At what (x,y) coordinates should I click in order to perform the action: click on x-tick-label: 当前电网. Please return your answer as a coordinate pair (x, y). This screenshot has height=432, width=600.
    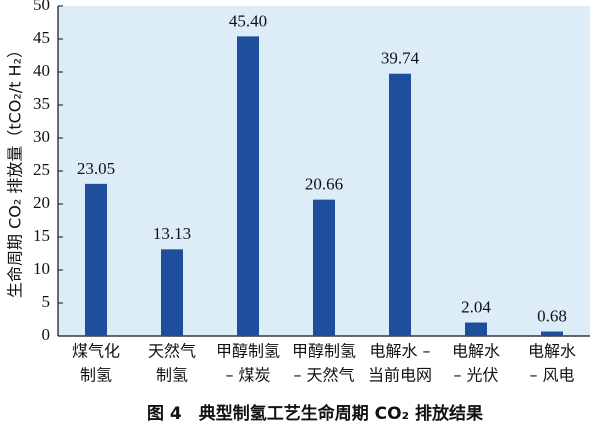
    Looking at the image, I should click on (400, 375).